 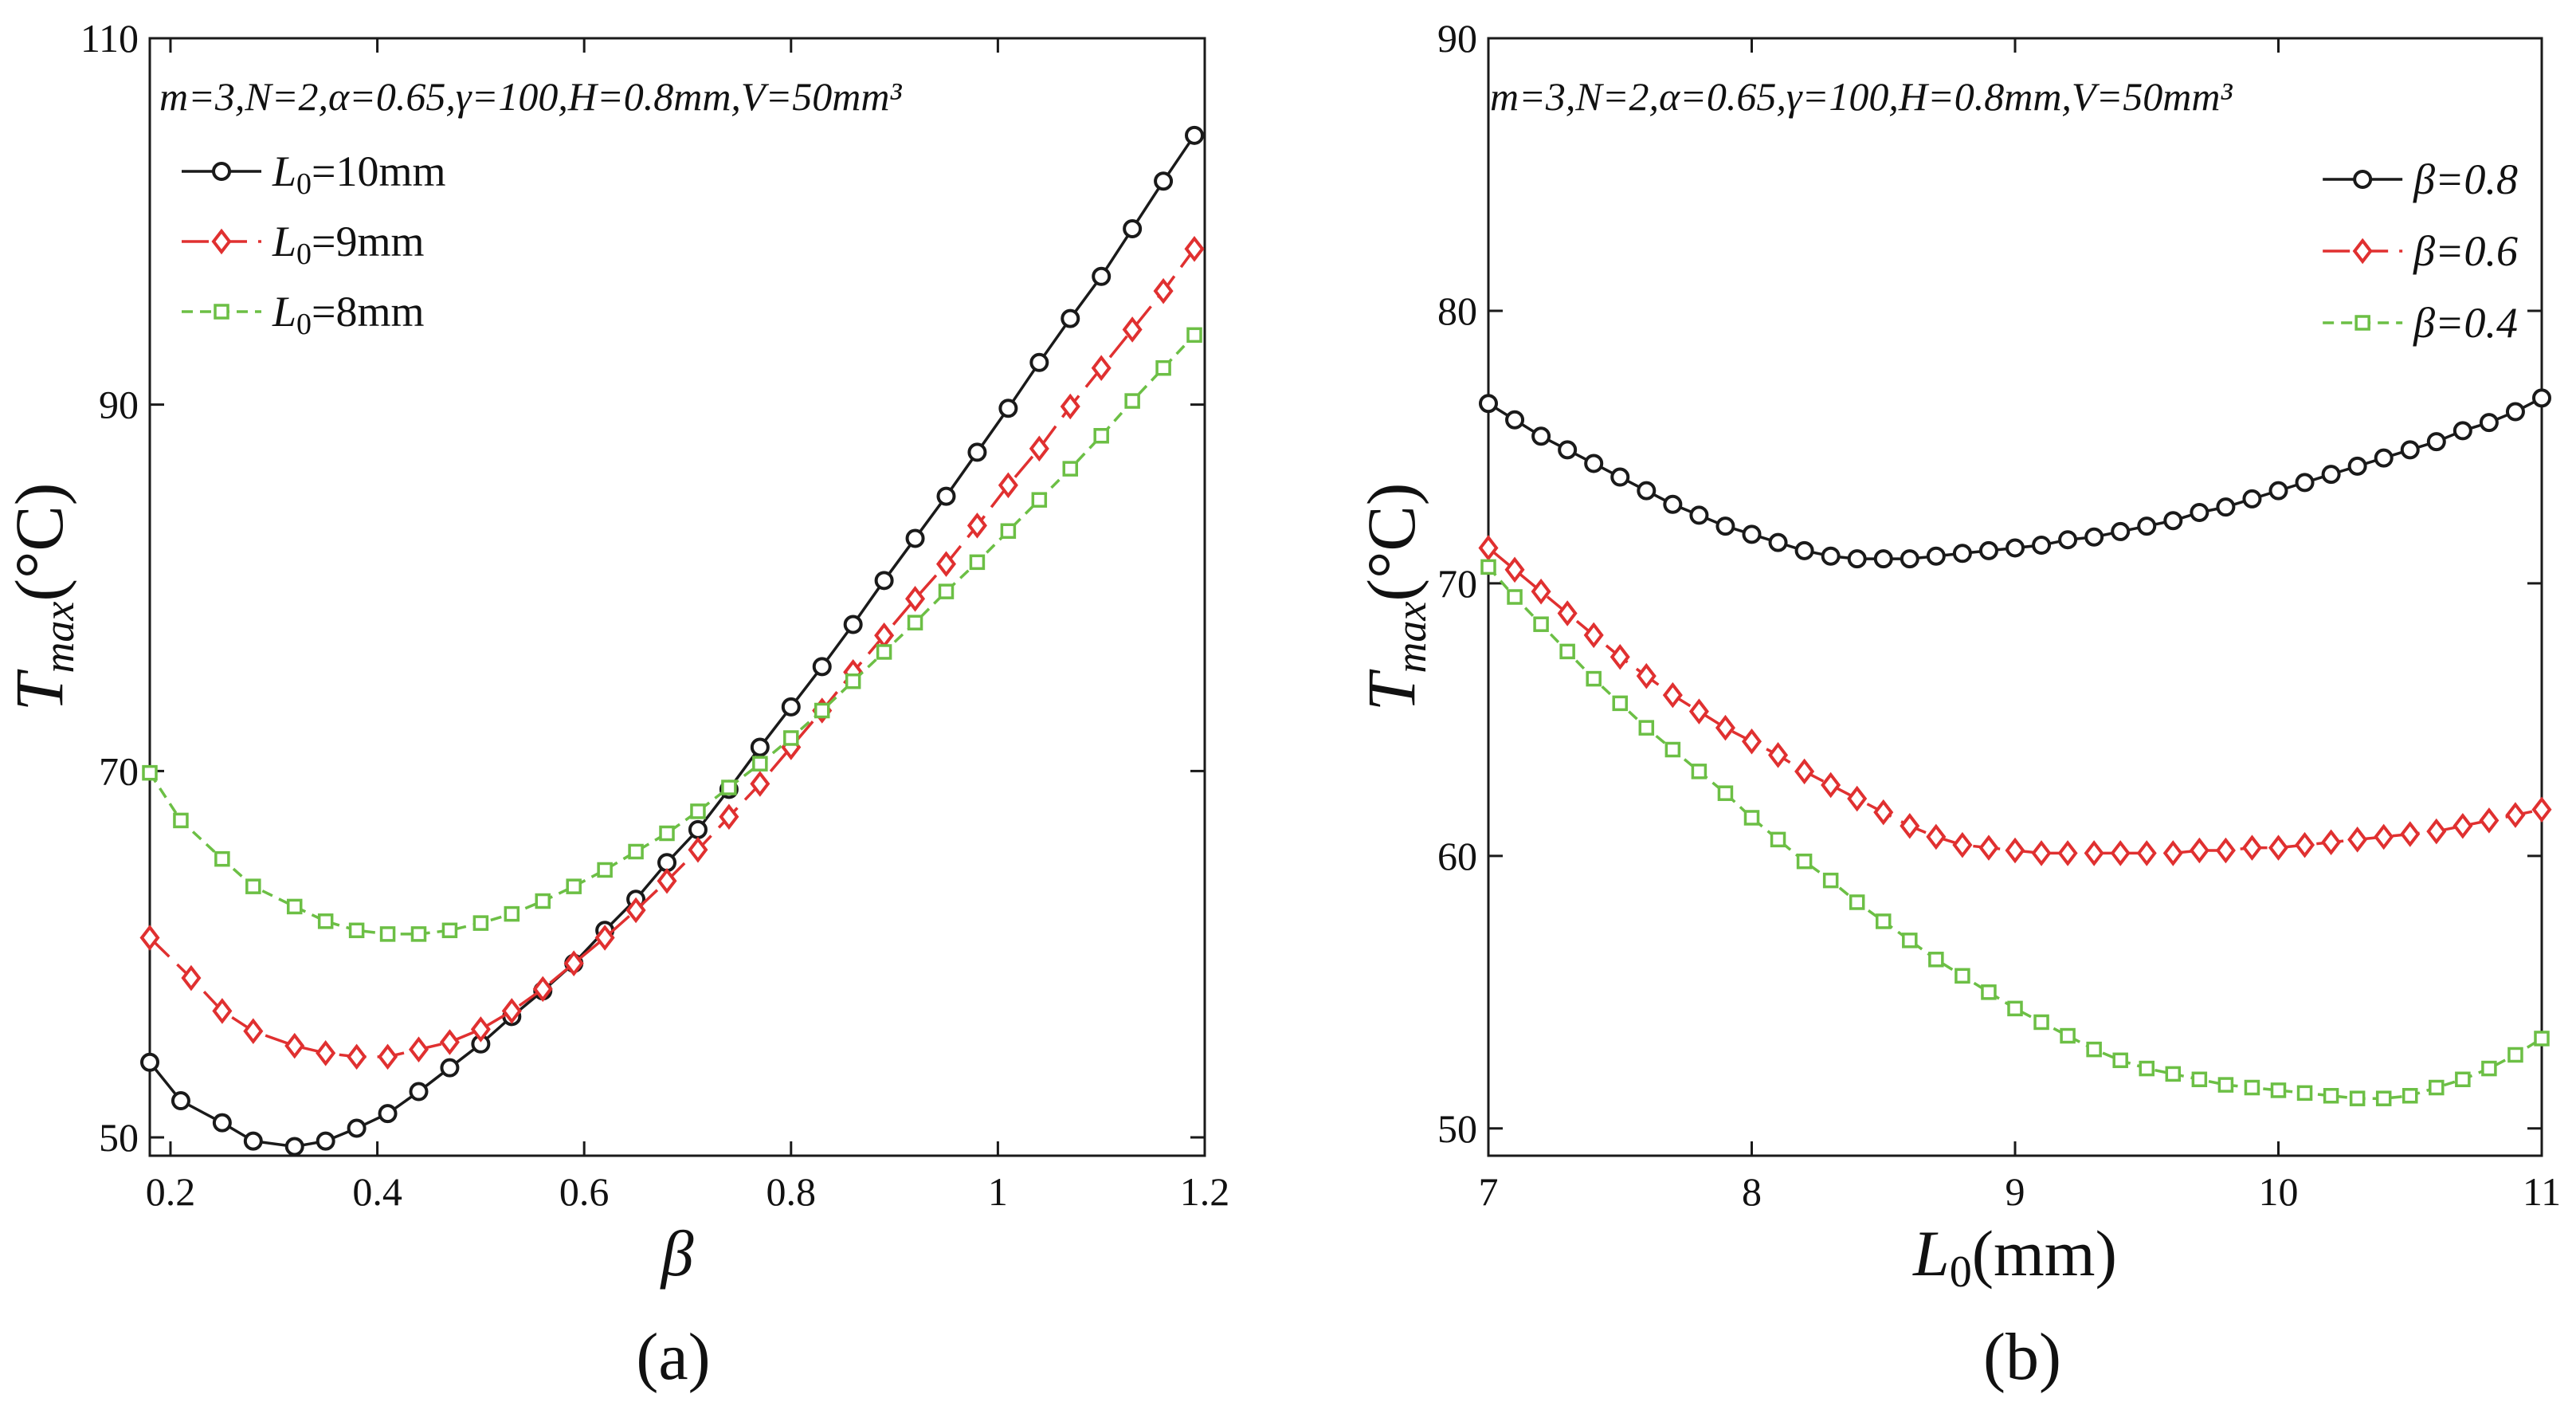 What do you see at coordinates (2420, 323) in the screenshot?
I see `legend-item: β=0.4` at bounding box center [2420, 323].